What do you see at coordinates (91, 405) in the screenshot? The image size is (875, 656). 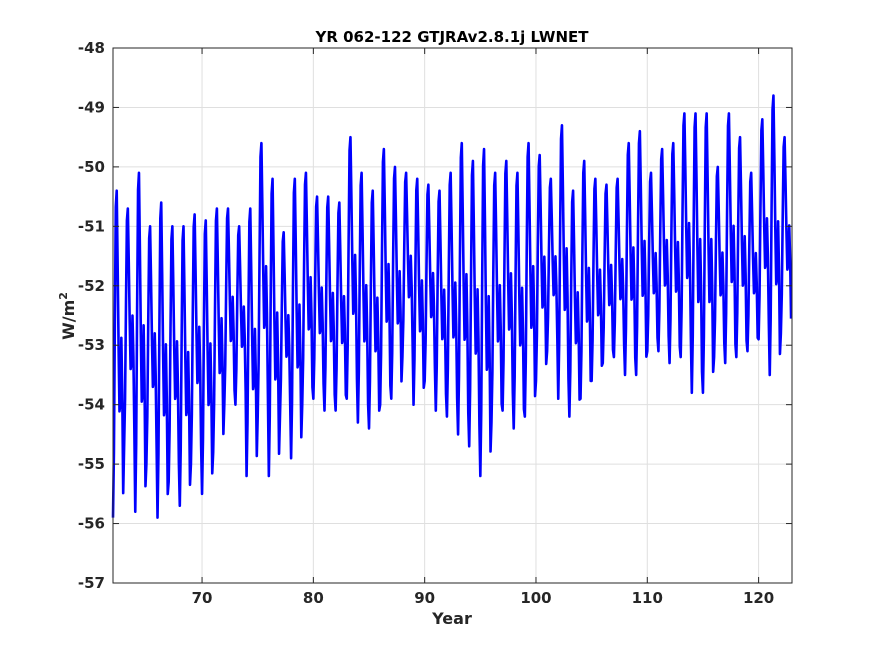 I see `y-tick-label: -54` at bounding box center [91, 405].